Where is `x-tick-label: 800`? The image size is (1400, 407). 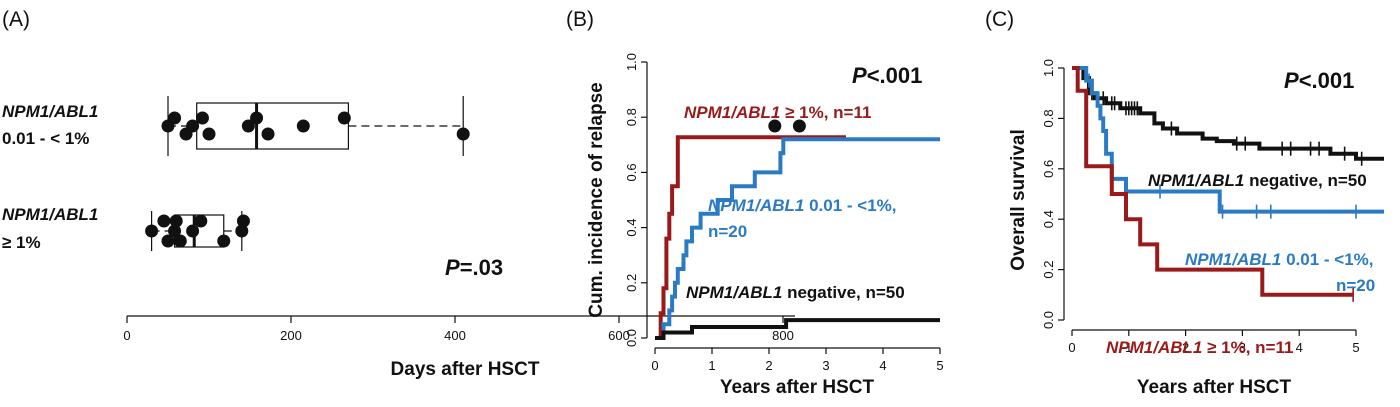 x-tick-label: 800 is located at coordinates (783, 335).